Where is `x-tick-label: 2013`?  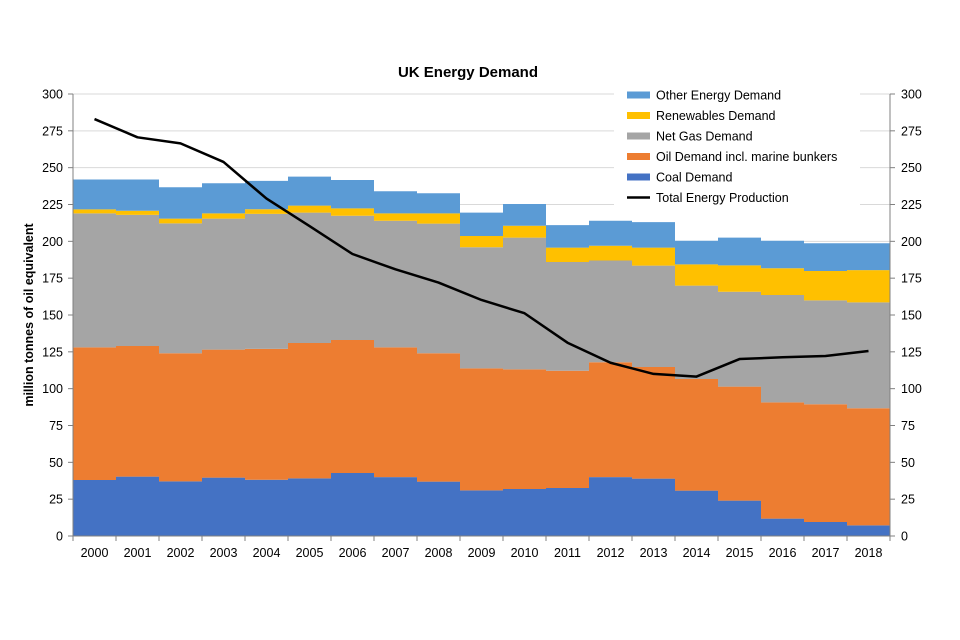 x-tick-label: 2013 is located at coordinates (654, 553).